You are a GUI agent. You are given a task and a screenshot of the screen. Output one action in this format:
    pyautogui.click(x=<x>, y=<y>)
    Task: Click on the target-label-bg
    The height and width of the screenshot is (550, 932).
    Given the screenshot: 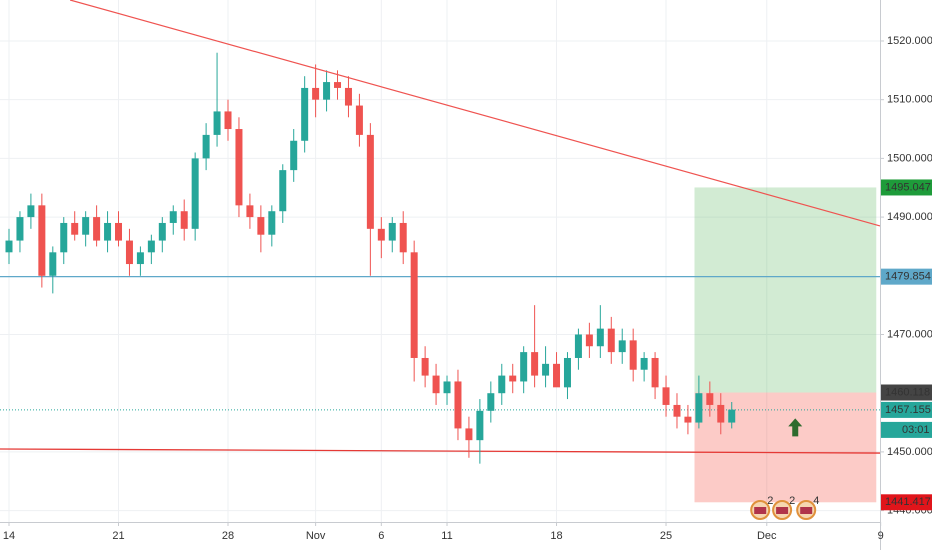 What is the action you would take?
    pyautogui.click(x=906, y=187)
    